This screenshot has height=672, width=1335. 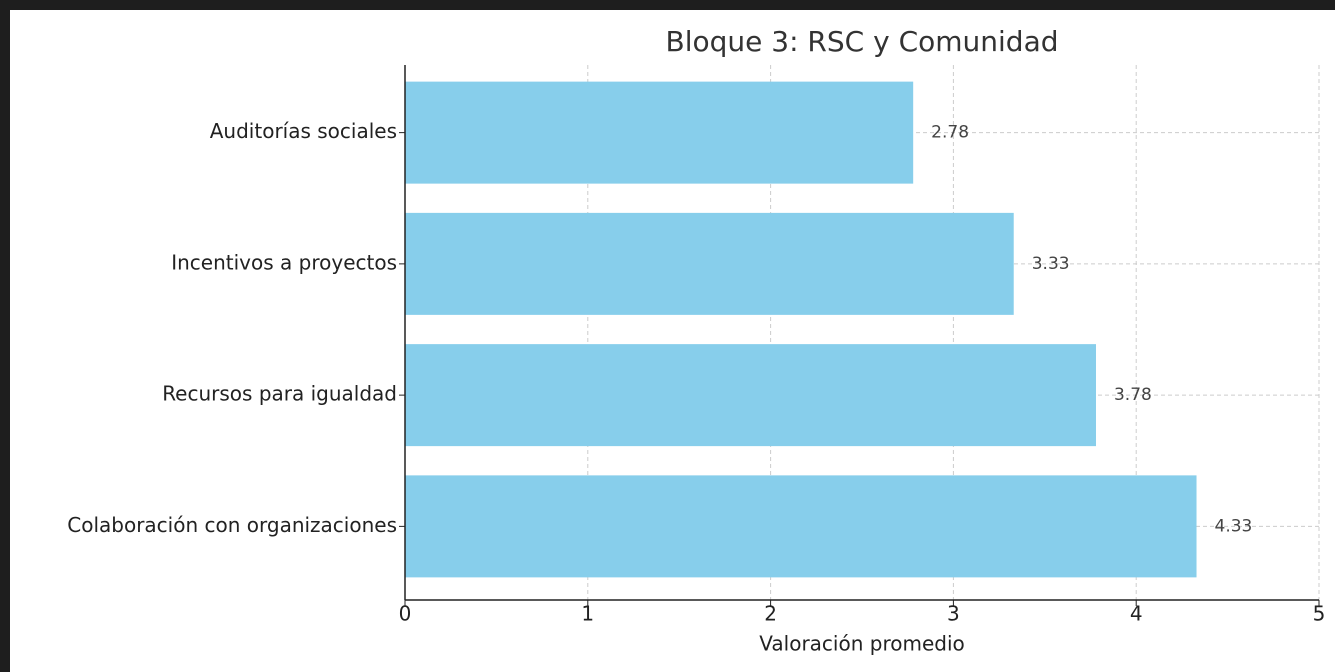 I want to click on x-tick-label: 2, so click(x=770, y=614).